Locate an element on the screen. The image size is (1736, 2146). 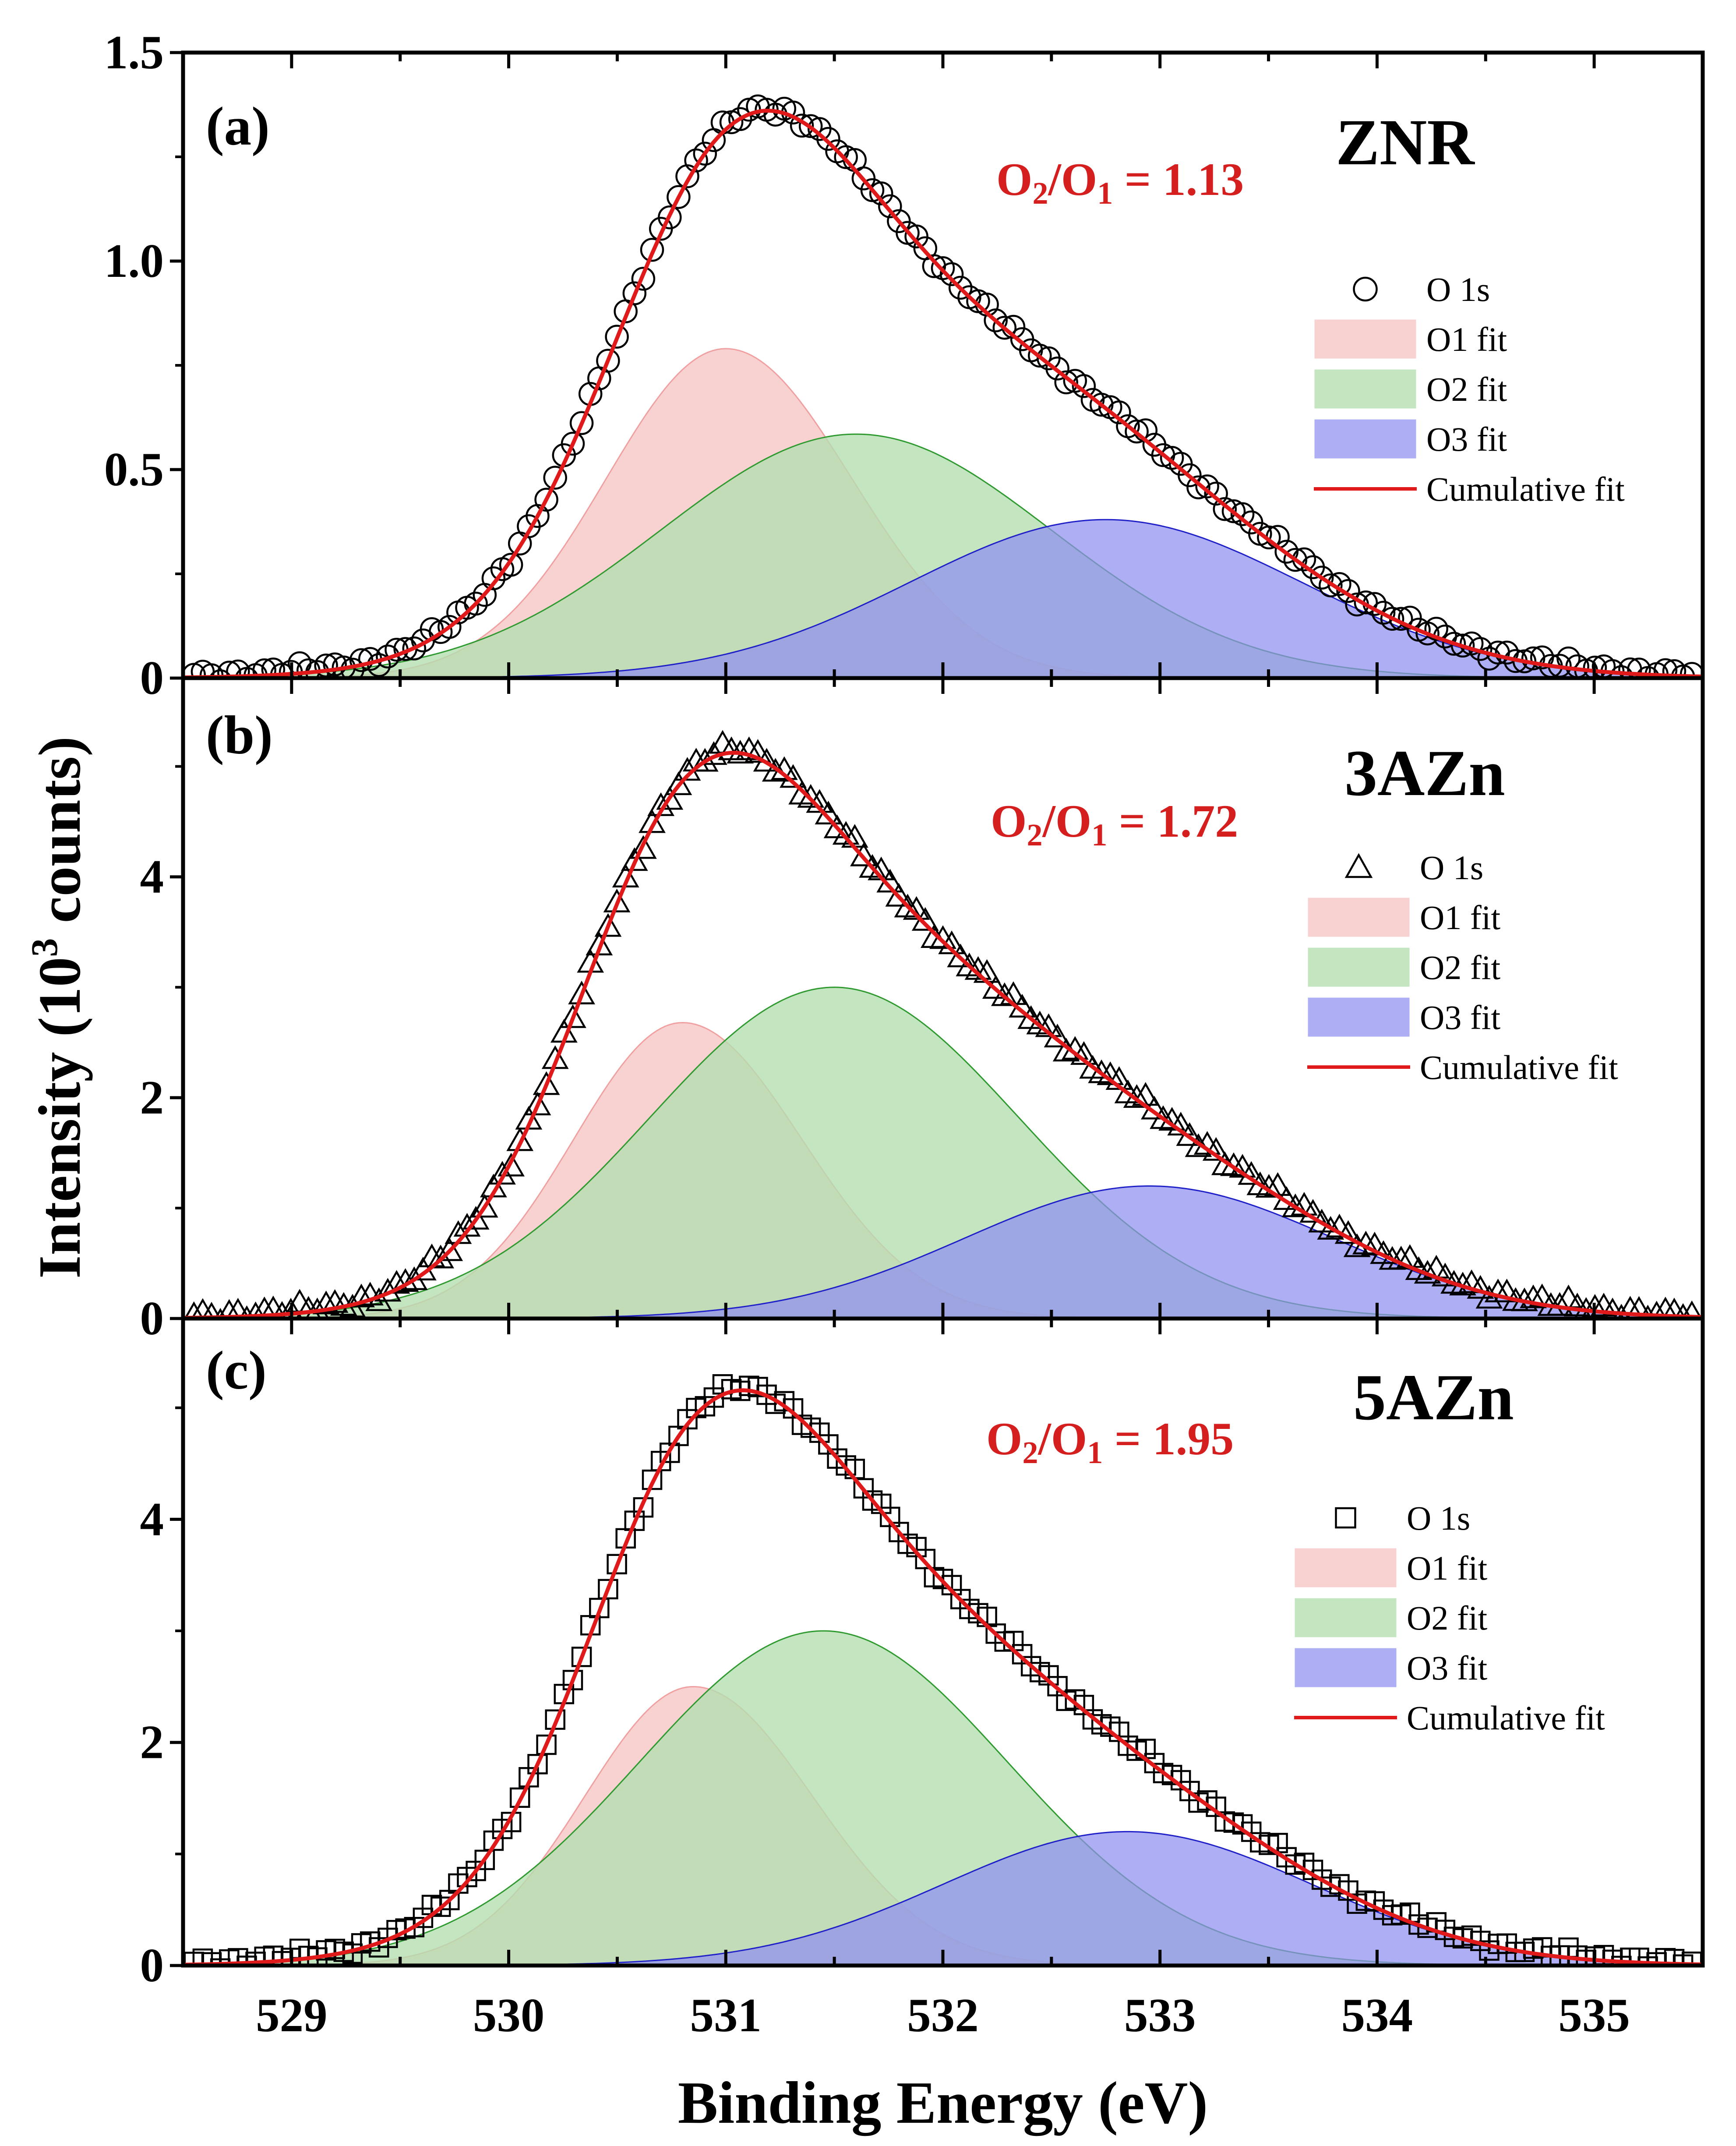
o1-fit-area is located at coordinates (943, 513).